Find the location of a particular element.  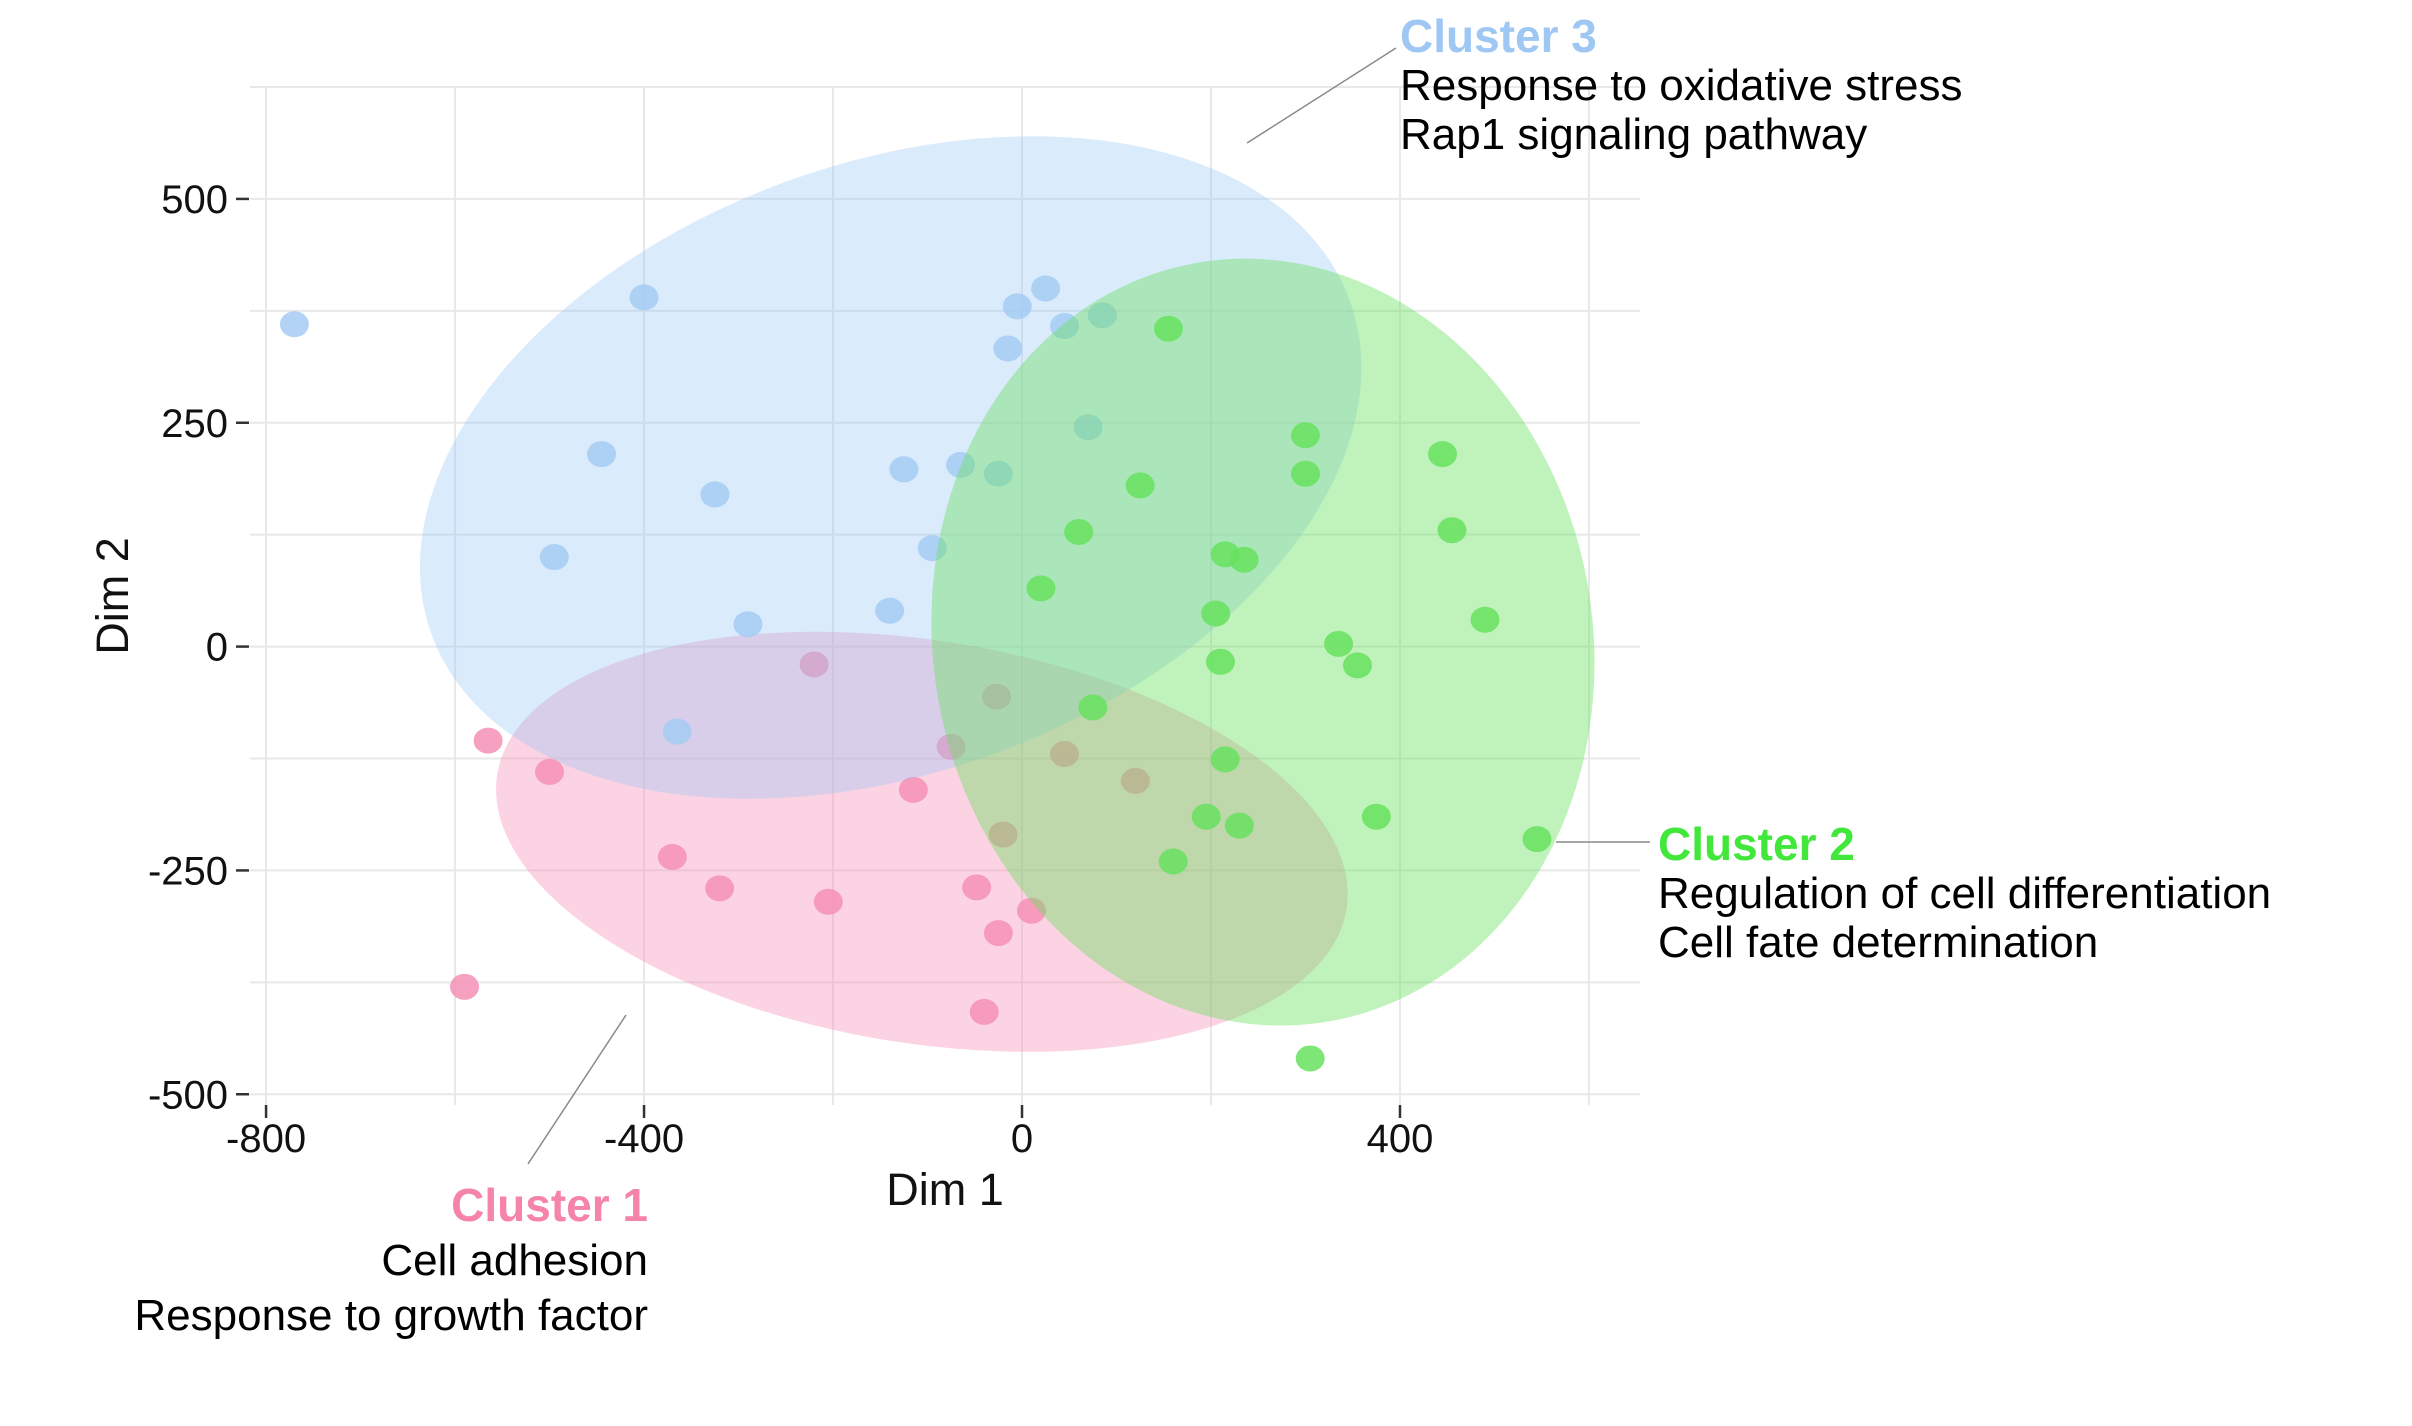

cluster-1-title: Cluster 1 is located at coordinates (549, 1205).